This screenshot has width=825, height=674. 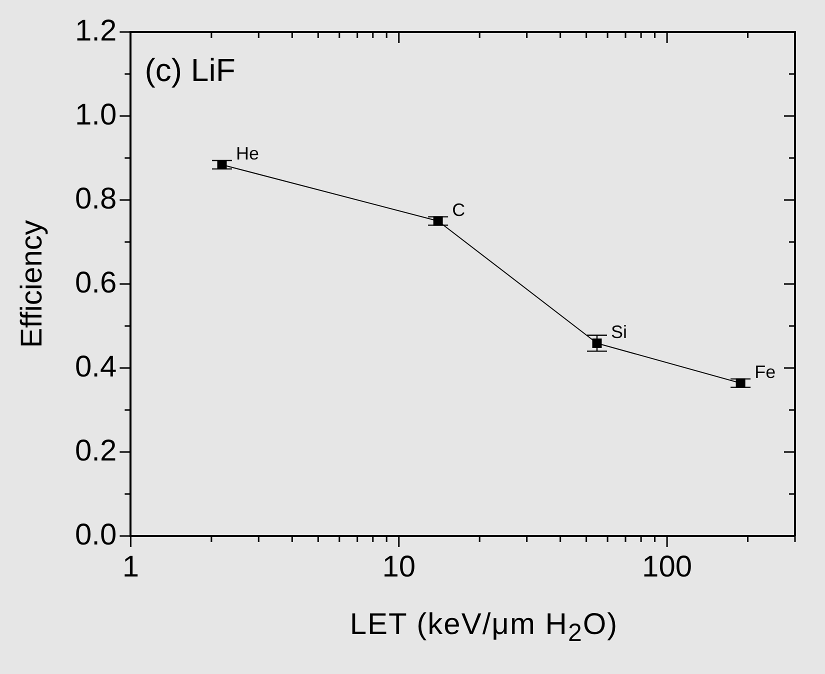 What do you see at coordinates (248, 154) in the screenshot?
I see `annotation: He` at bounding box center [248, 154].